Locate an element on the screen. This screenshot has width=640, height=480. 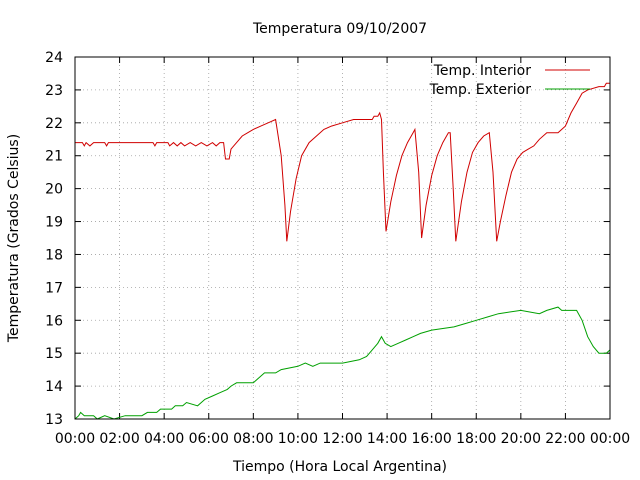
legend: Temp. Interior Temp. Exterior is located at coordinates (509, 80).